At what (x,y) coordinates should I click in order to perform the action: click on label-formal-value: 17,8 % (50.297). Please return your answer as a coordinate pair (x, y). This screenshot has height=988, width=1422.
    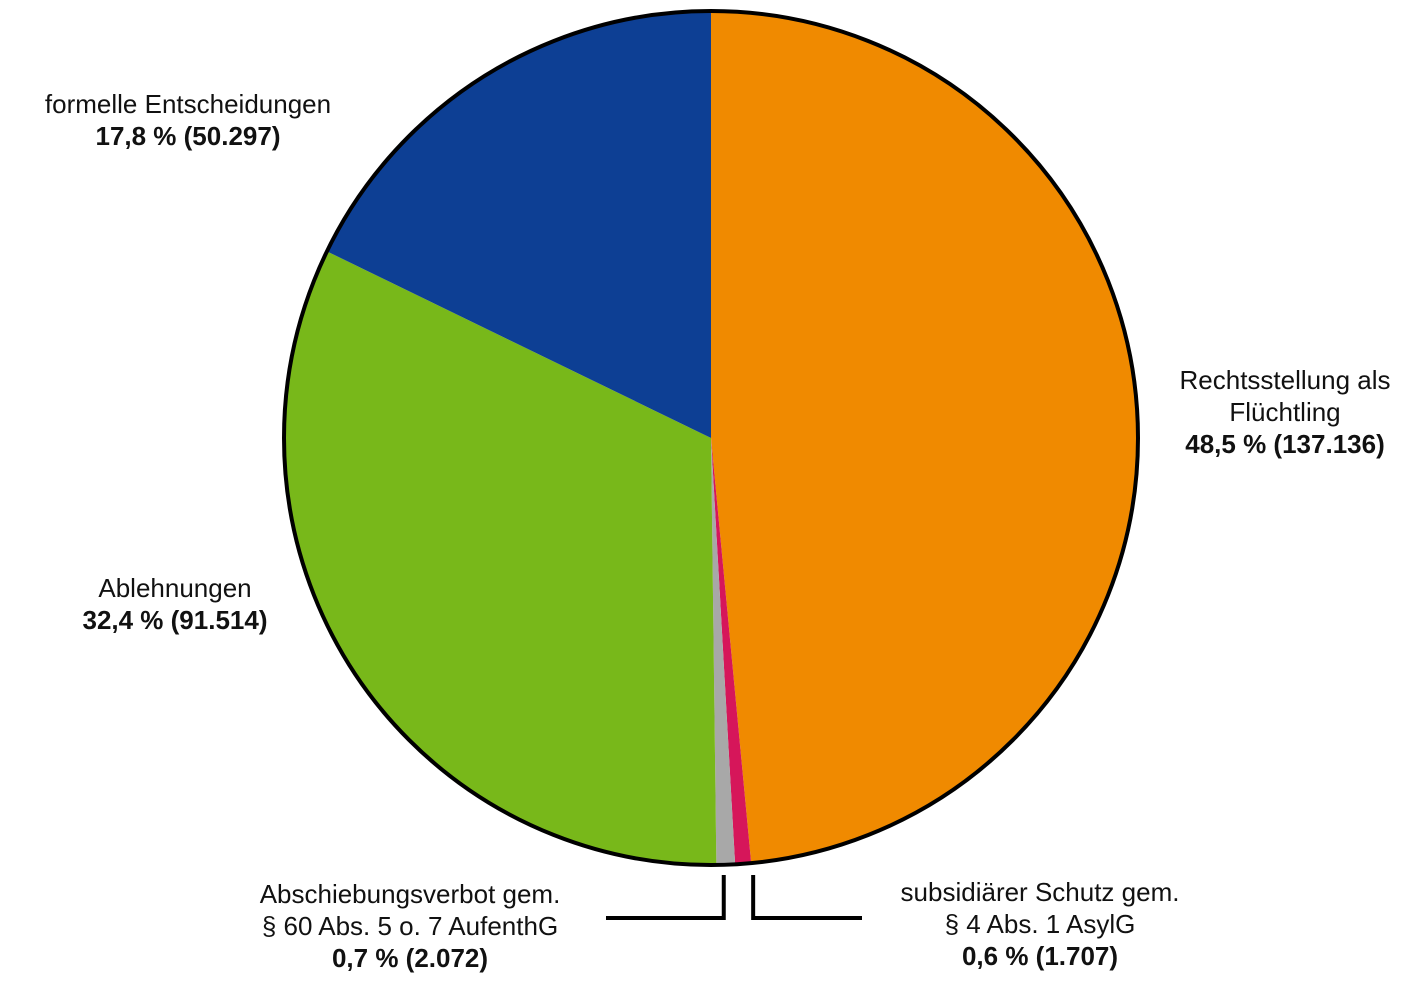
    Looking at the image, I should click on (188, 136).